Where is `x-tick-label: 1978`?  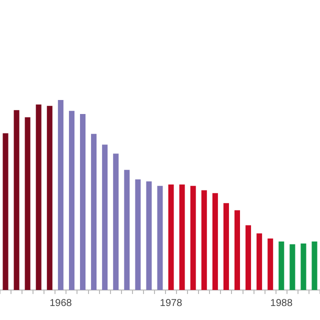
x-tick-label: 1978 is located at coordinates (171, 303).